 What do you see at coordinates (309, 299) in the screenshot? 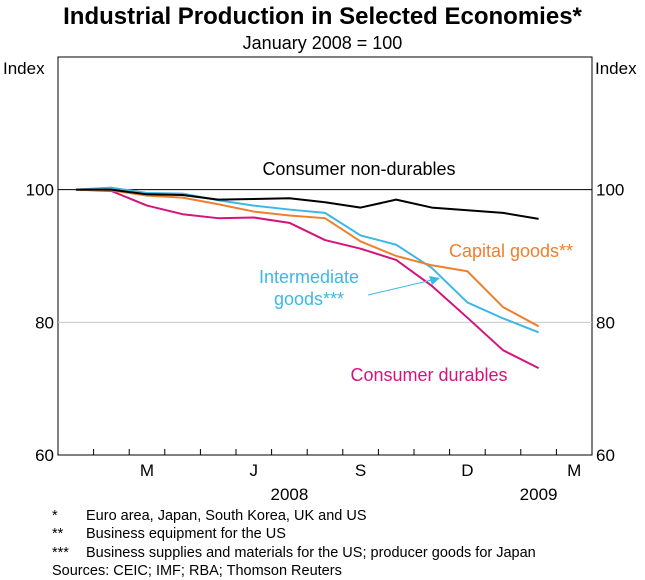
I see `label-intermediate-line2: goods***` at bounding box center [309, 299].